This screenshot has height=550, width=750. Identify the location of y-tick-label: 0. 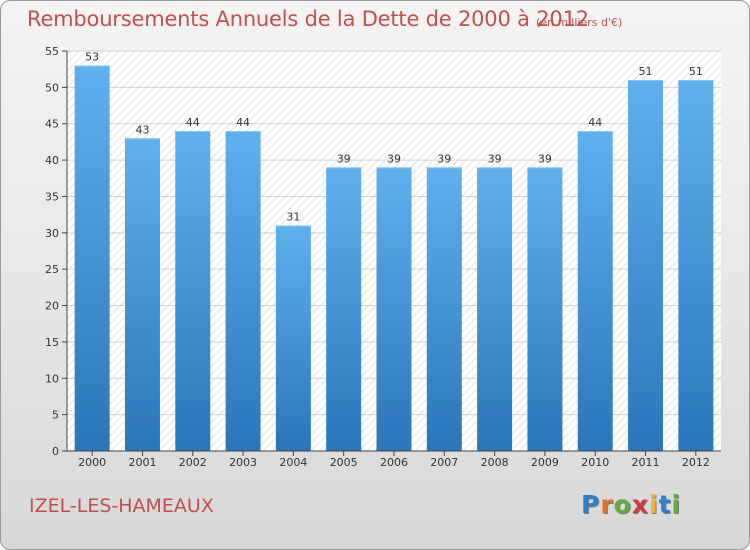
(55, 451).